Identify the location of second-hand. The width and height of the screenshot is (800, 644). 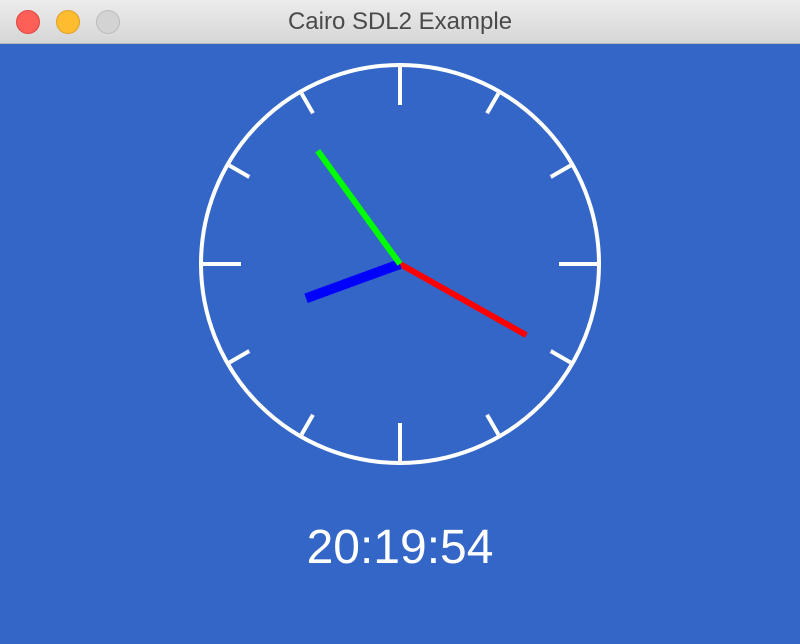
(359, 207).